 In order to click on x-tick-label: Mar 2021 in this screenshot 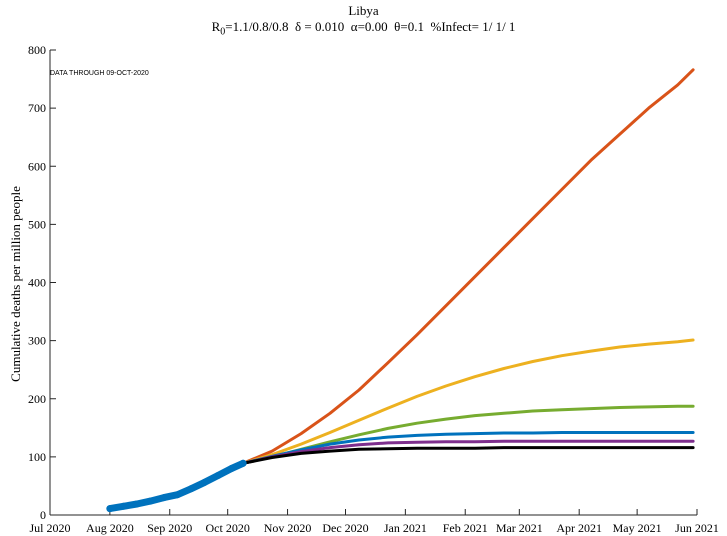, I will do `click(519, 528)`.